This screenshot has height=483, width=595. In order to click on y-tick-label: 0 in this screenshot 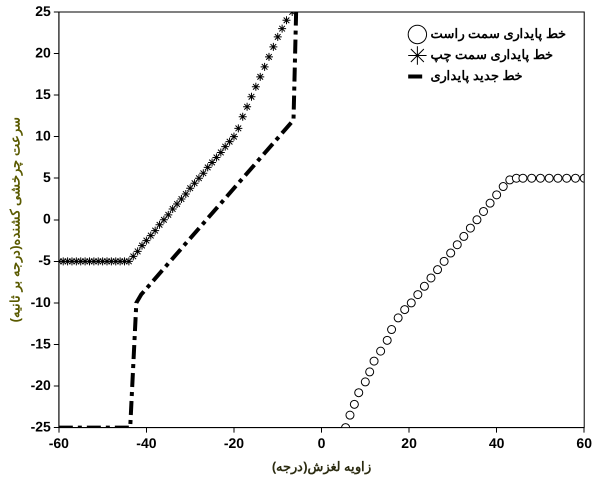, I will do `click(47, 218)`.